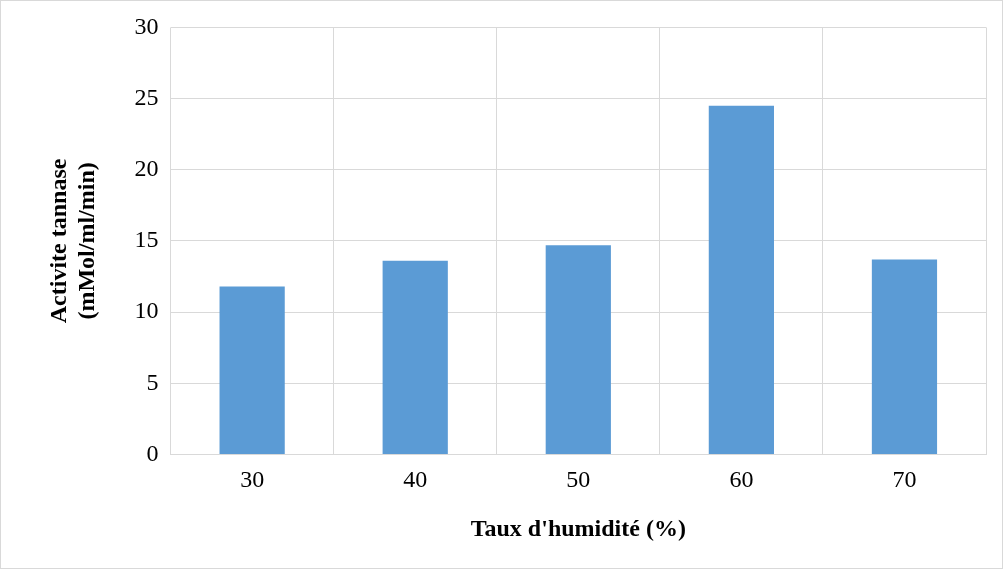 This screenshot has height=569, width=1003. I want to click on y-axis-title: Activite tannase (mMol/ml/min), so click(72, 241).